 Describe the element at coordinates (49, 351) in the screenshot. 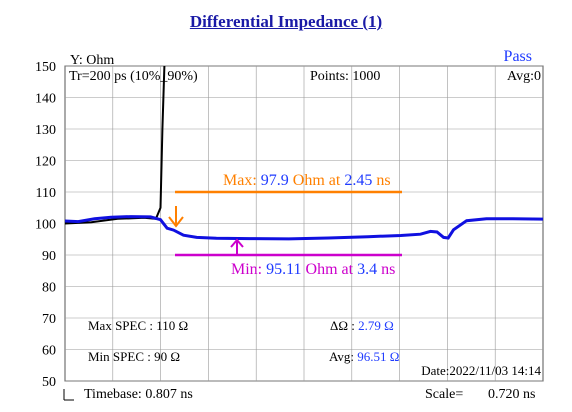

I see `y-tick-label: 60` at that location.